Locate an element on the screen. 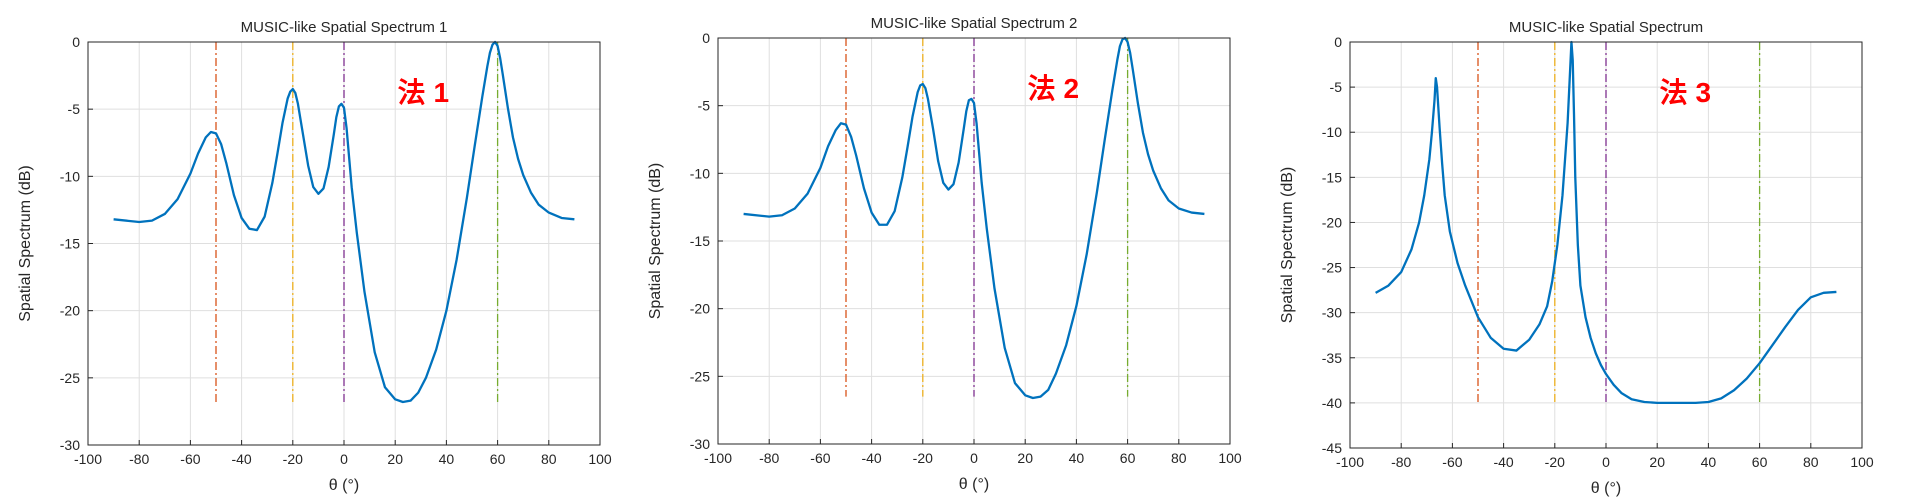 This screenshot has height=502, width=1912. y-tick-label: -35 is located at coordinates (1332, 358).